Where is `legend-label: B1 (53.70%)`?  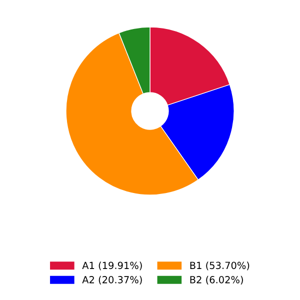
legend-label: B1 (53.70%) is located at coordinates (220, 266).